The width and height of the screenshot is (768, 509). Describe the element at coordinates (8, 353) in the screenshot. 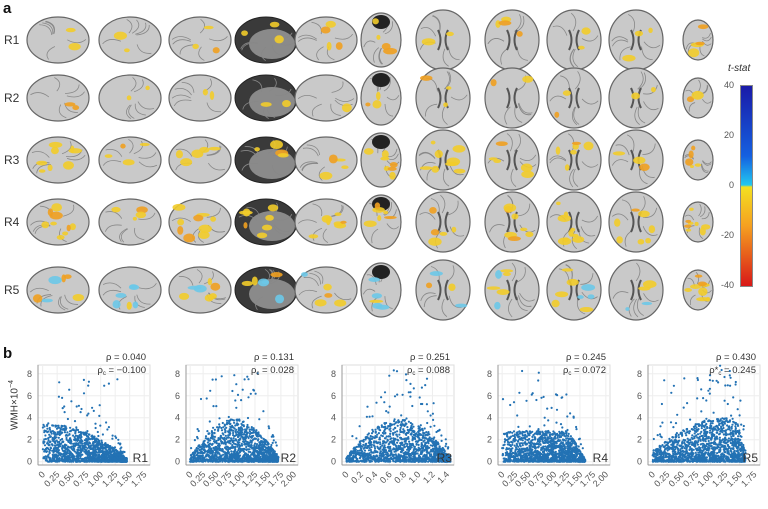

I see `panel-b-label: b` at that location.